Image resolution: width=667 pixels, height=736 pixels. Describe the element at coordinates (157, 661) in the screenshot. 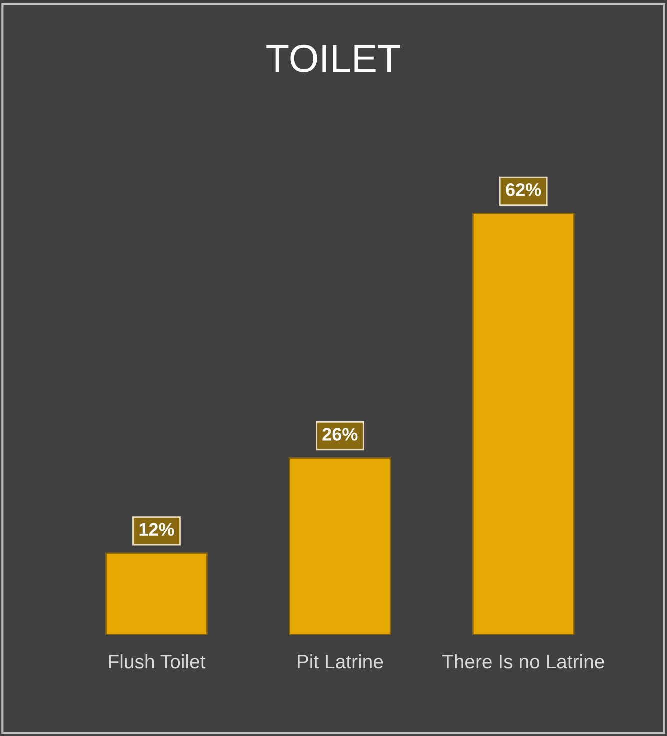

I see `x-tick-label: Flush Toilet` at that location.